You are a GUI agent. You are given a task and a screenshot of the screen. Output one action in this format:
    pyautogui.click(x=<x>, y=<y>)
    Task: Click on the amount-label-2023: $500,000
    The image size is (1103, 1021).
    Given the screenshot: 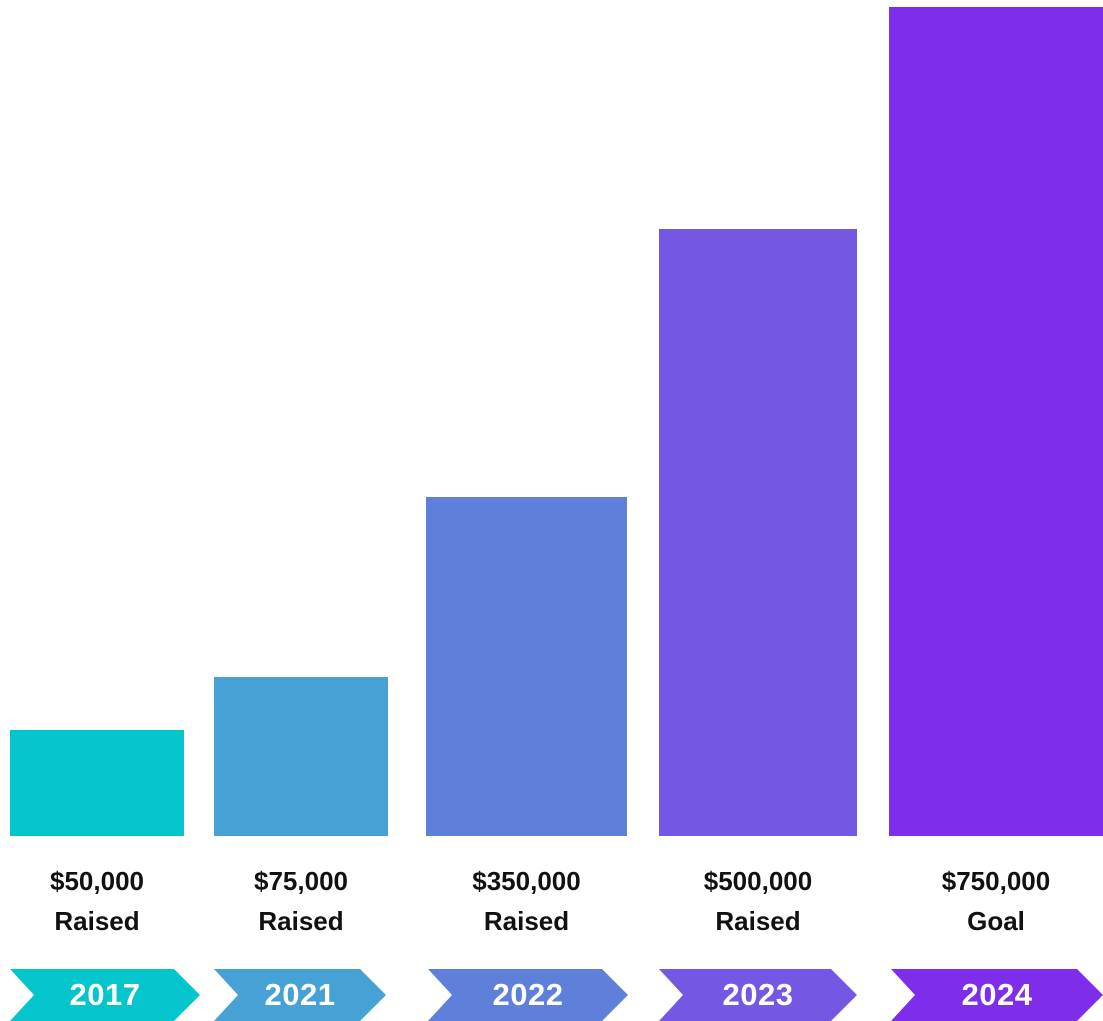 What is the action you would take?
    pyautogui.click(x=758, y=881)
    